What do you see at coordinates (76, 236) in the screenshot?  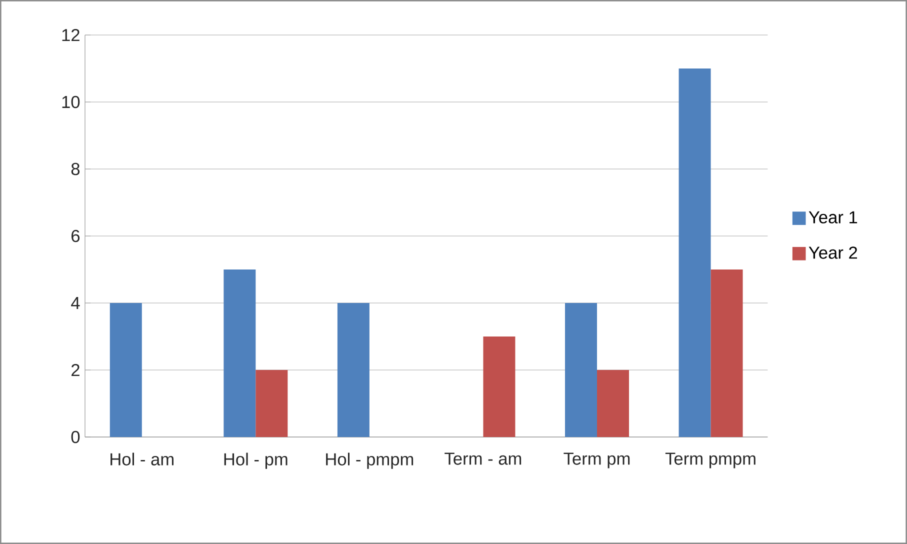 I see `y-tick-label: 6` at bounding box center [76, 236].